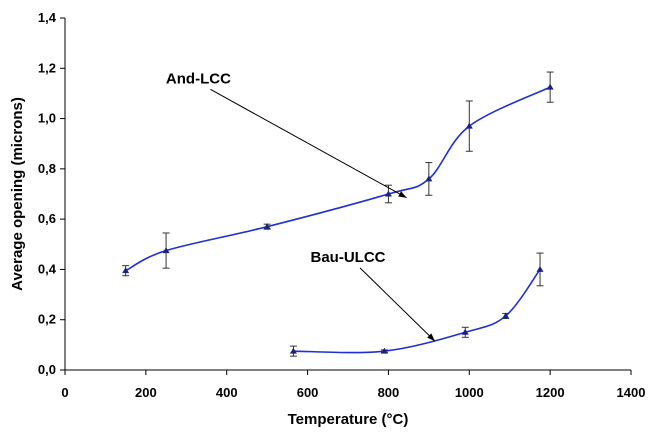  I want to click on series-line, so click(417, 311).